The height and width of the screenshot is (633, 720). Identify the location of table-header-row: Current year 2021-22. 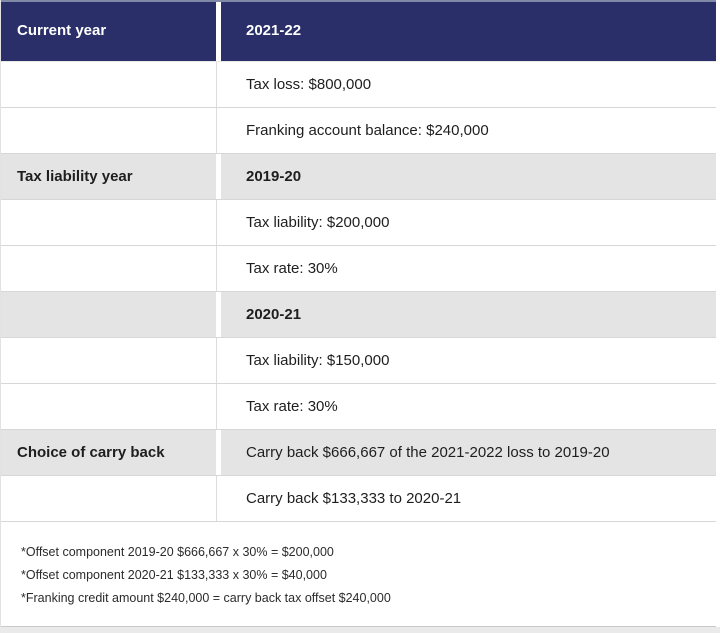
(358, 31).